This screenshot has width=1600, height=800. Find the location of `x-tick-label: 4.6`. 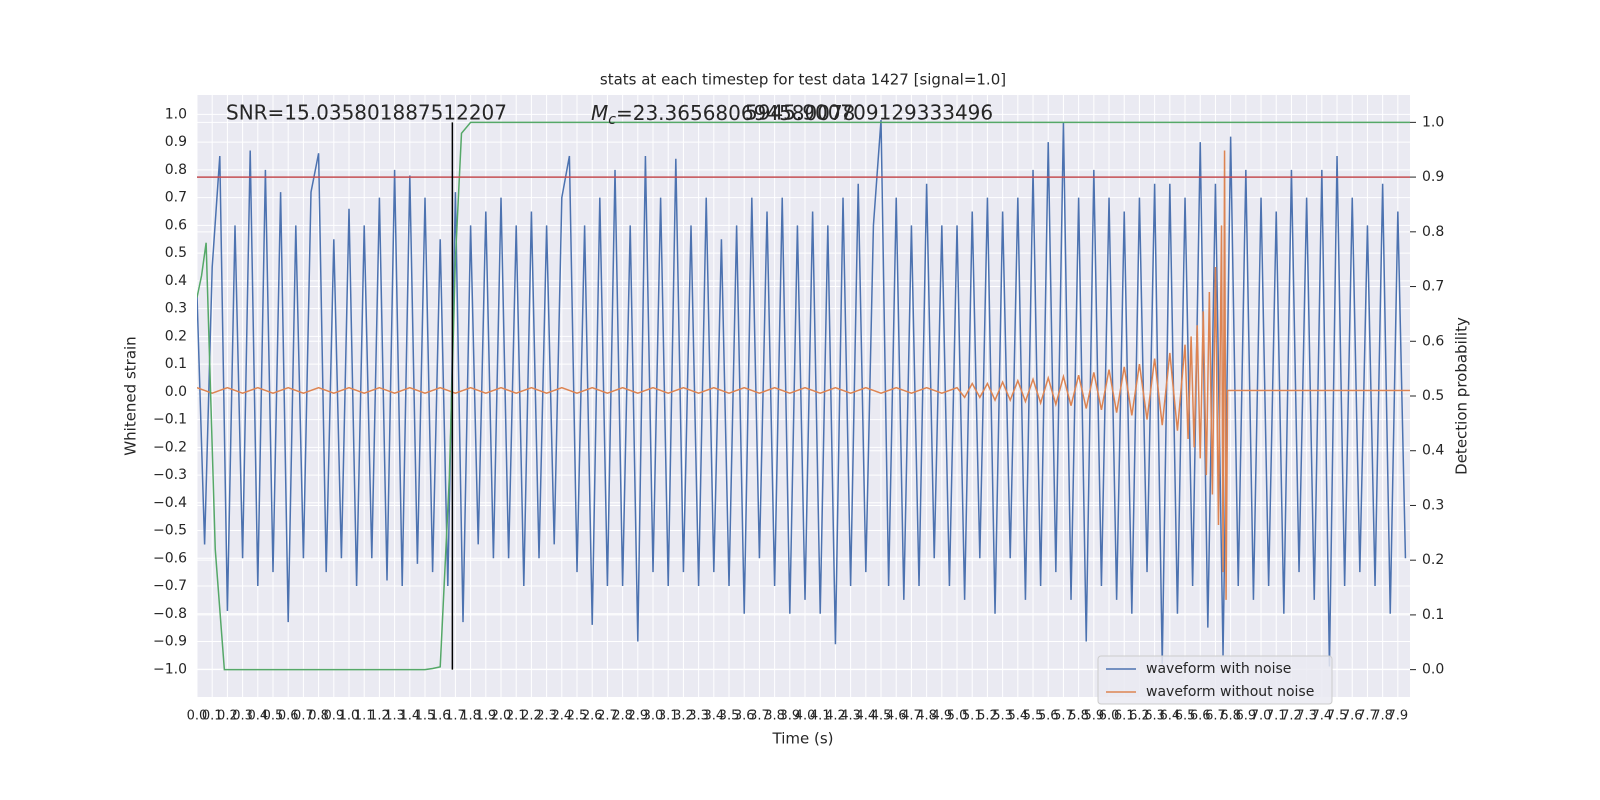

x-tick-label: 4.6 is located at coordinates (896, 716).